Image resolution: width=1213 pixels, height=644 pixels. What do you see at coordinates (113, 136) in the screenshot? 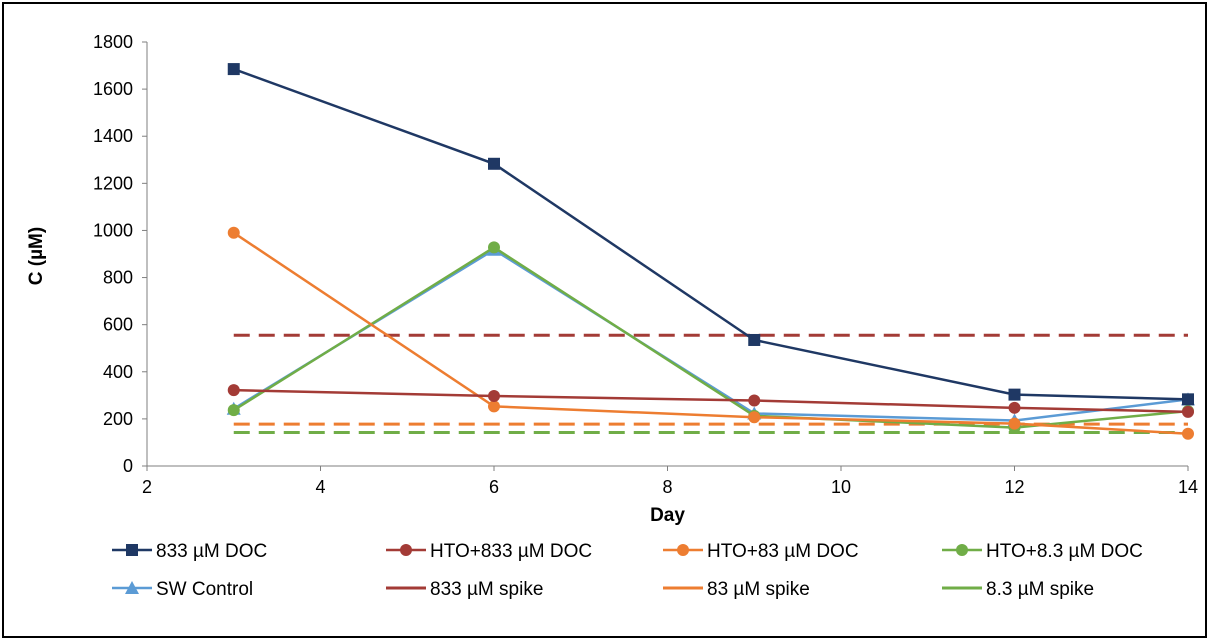
I see `y-tick-label: 1400` at bounding box center [113, 136].